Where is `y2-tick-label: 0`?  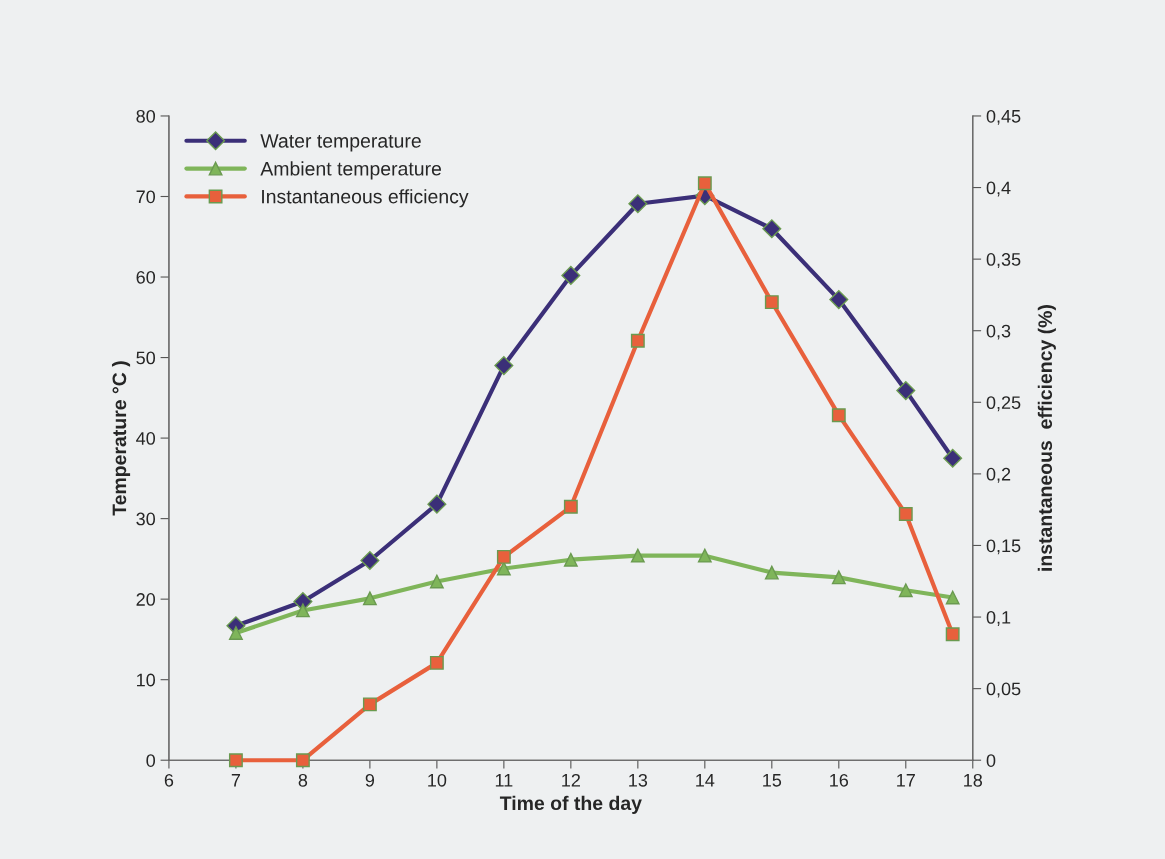 y2-tick-label: 0 is located at coordinates (991, 760).